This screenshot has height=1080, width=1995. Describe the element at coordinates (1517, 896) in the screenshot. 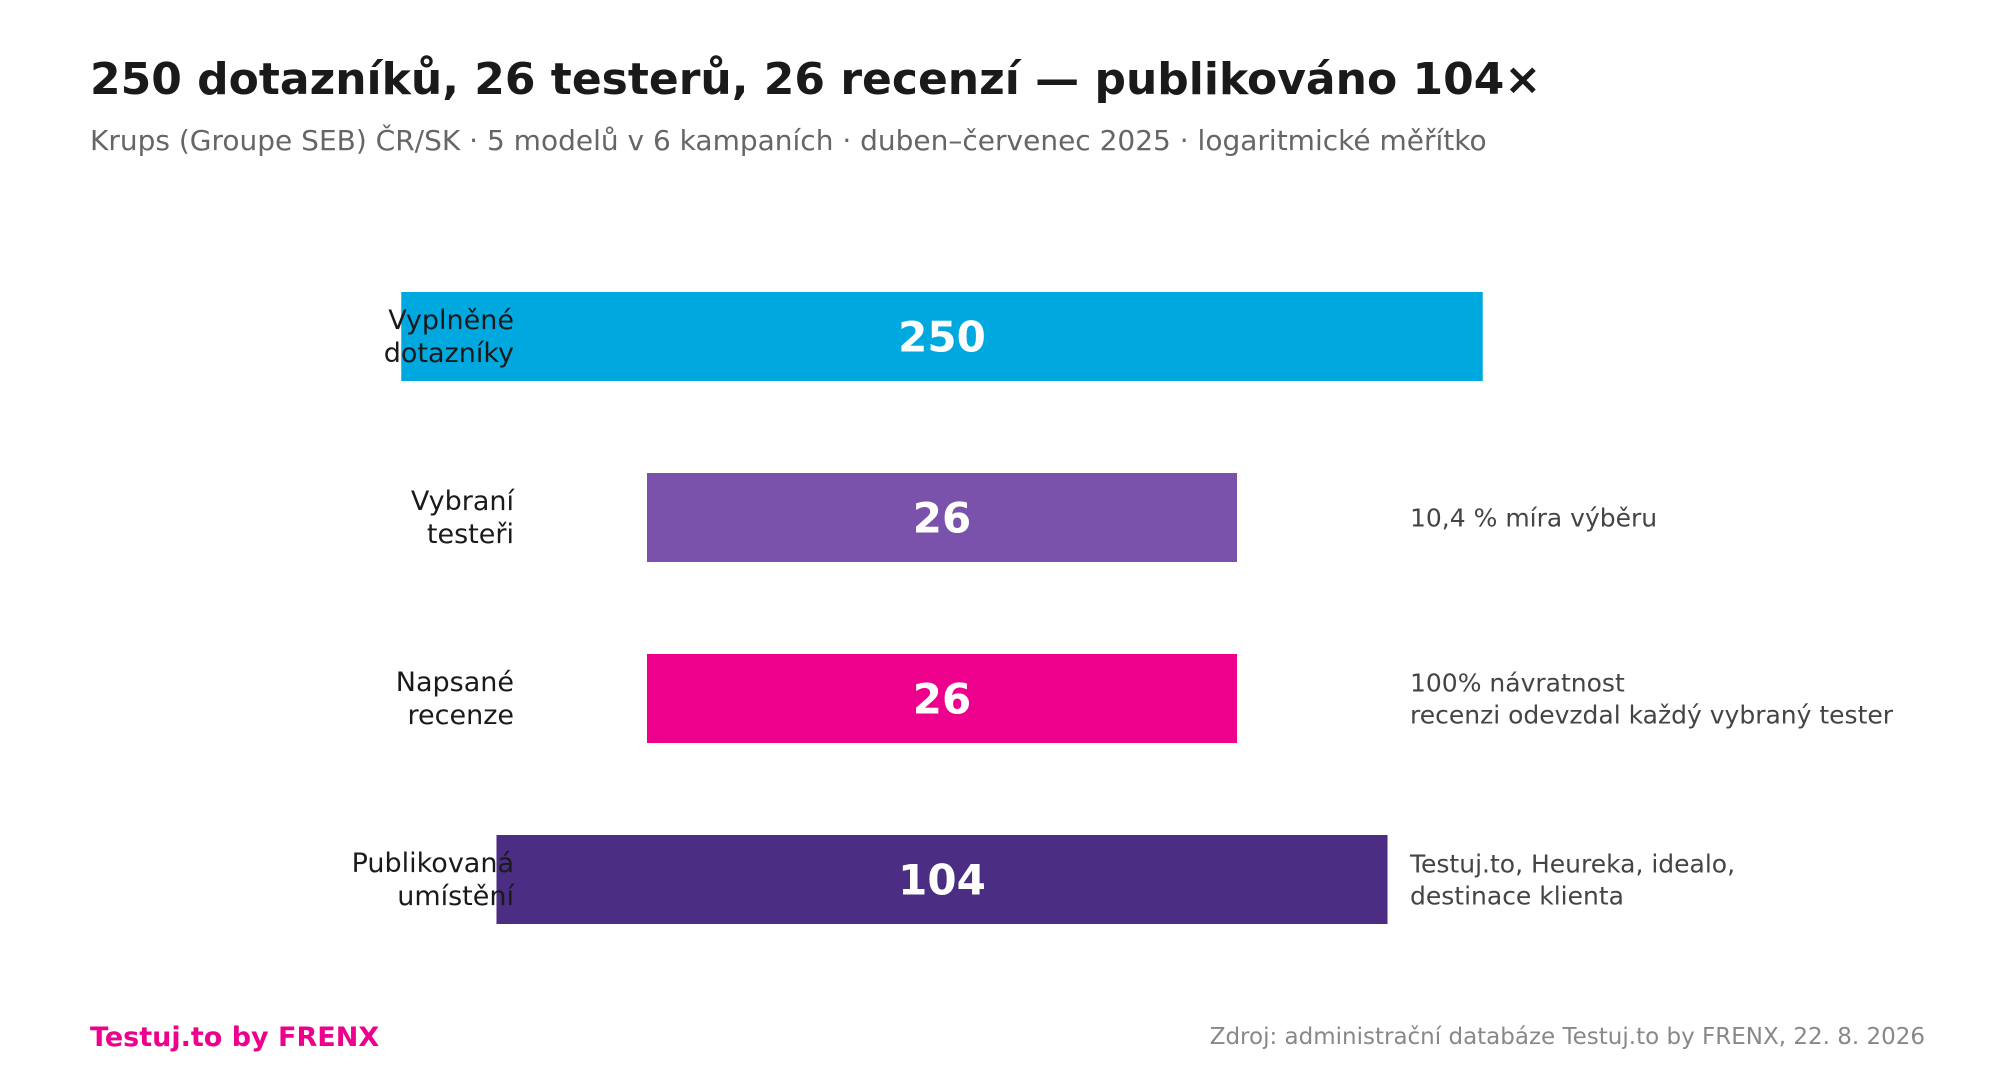

I see `bar-annotation: destinace klienta` at that location.